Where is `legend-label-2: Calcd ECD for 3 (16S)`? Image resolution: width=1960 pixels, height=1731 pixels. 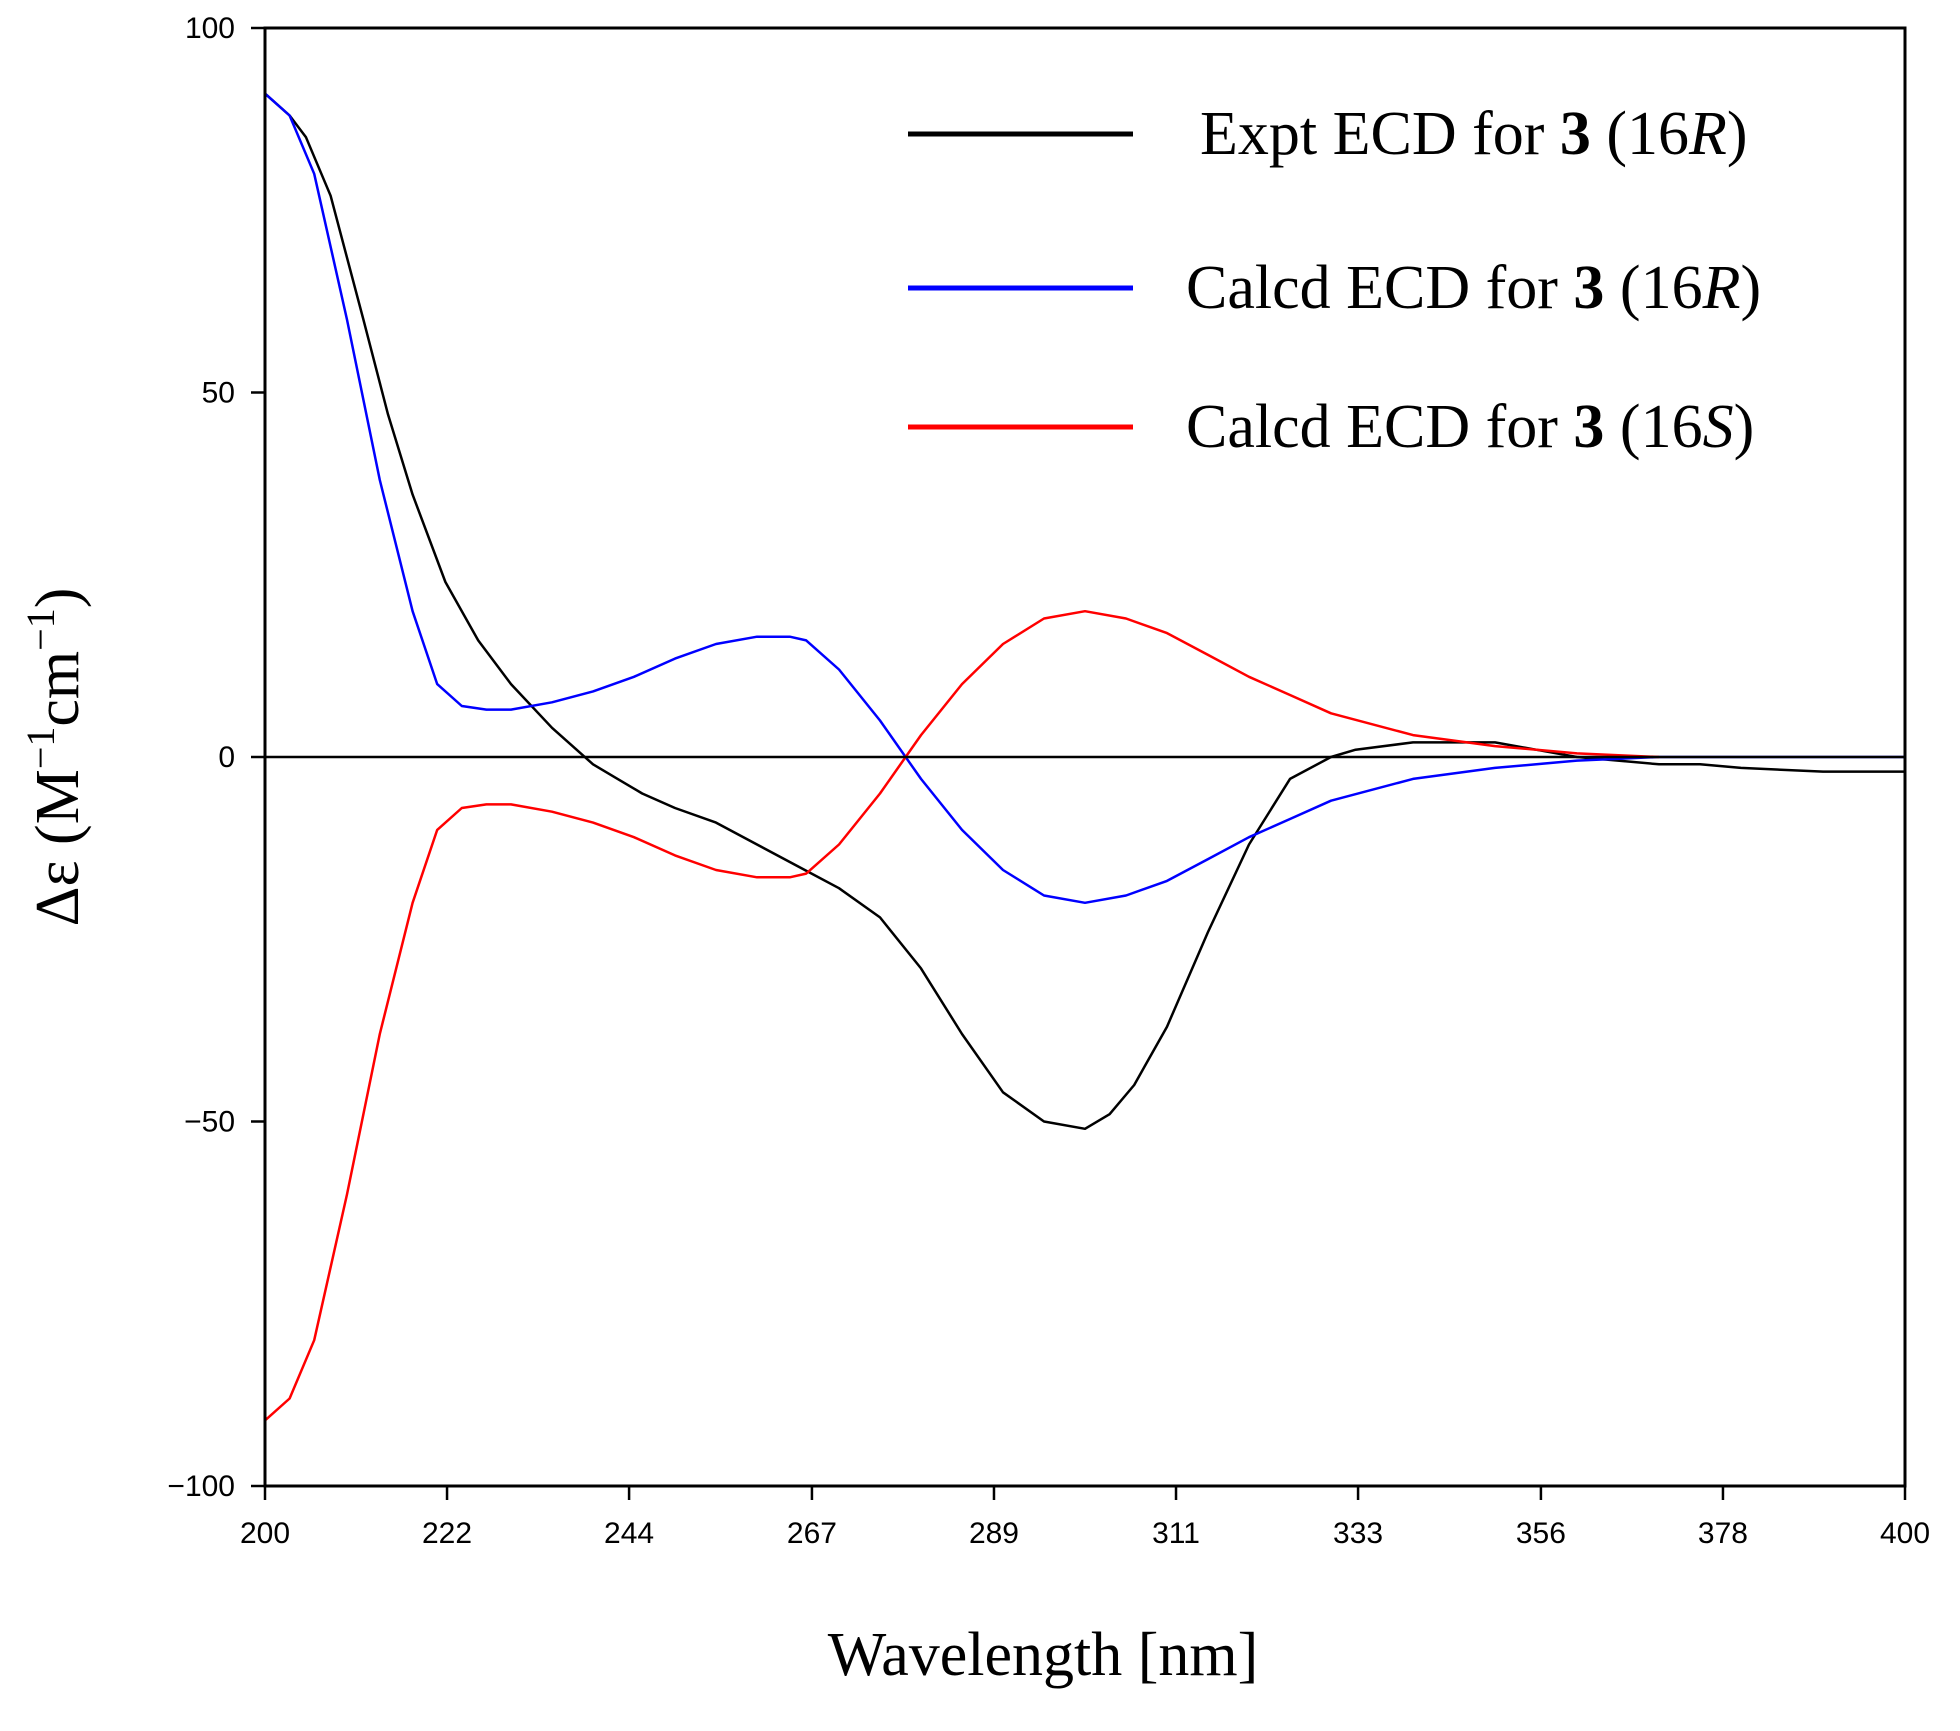
legend-label-2: Calcd ECD for 3 (16S) is located at coordinates (1470, 427).